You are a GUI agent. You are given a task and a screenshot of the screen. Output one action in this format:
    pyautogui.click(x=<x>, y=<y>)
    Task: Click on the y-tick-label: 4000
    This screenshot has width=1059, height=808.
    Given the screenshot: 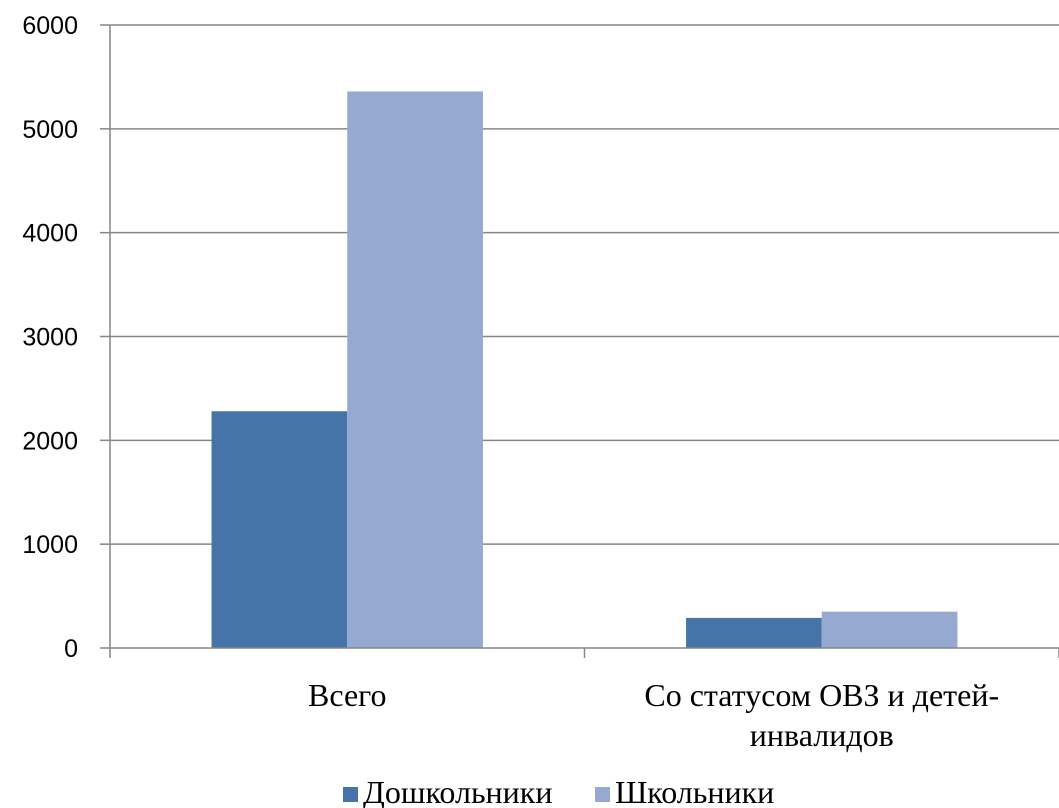 What is the action you would take?
    pyautogui.click(x=50, y=234)
    